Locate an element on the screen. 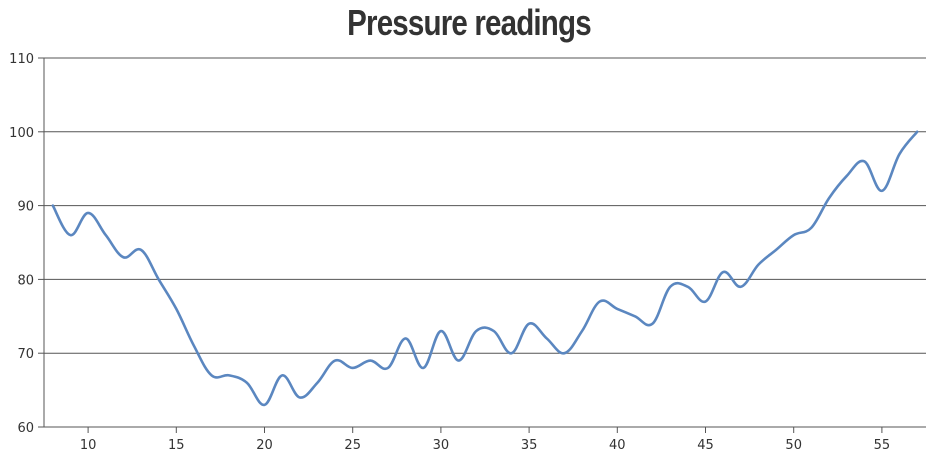 The height and width of the screenshot is (462, 938). x-tick-label: 15 is located at coordinates (176, 445).